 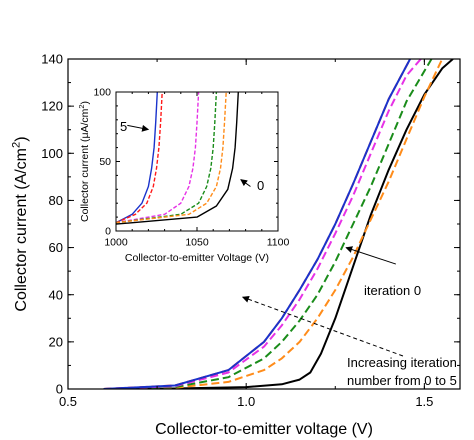 I want to click on inset-x-tick-label: 1000, so click(x=116, y=243).